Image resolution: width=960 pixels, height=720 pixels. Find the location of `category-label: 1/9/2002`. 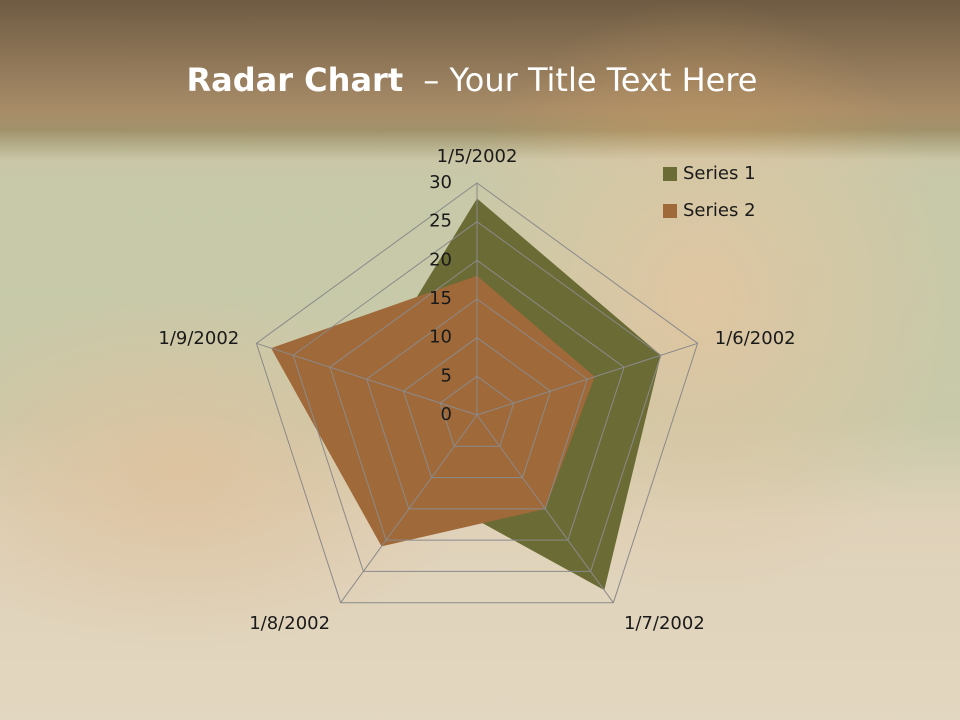

category-label: 1/9/2002 is located at coordinates (198, 338).